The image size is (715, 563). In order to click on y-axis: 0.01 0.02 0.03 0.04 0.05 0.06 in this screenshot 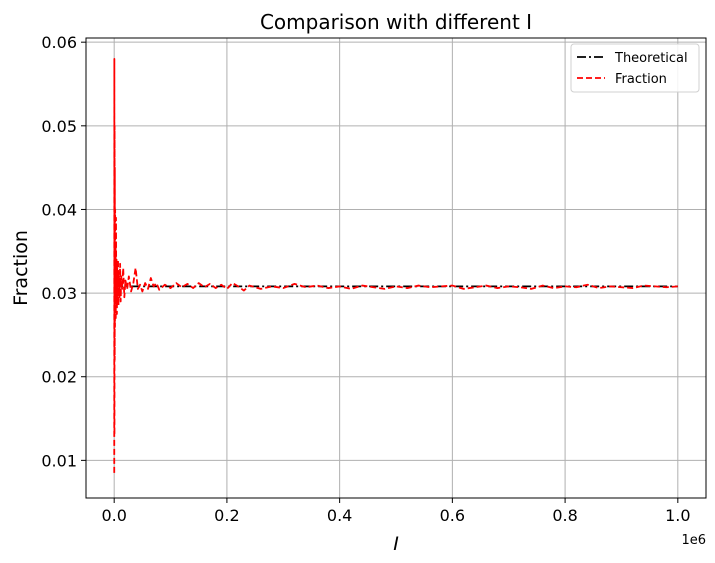, I will do `click(63, 251)`.